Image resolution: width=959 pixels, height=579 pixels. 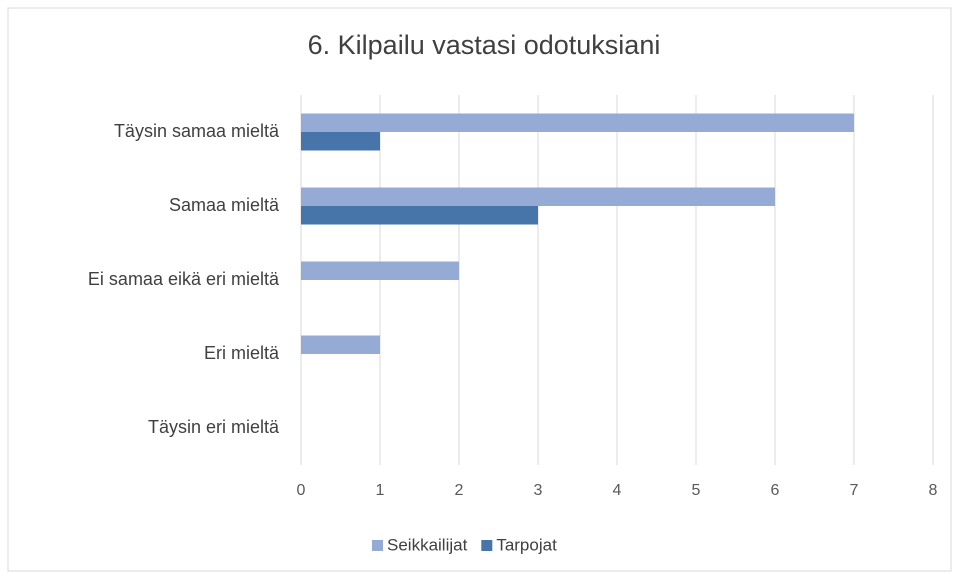 What do you see at coordinates (301, 490) in the screenshot?
I see `x-tick-label: 0` at bounding box center [301, 490].